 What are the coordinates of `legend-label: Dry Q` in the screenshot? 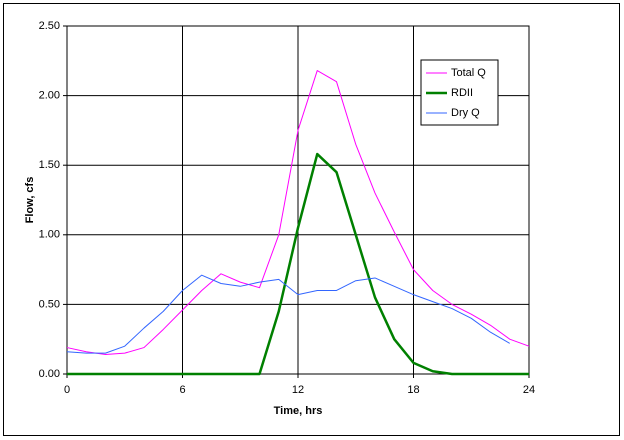 It's located at (465, 113).